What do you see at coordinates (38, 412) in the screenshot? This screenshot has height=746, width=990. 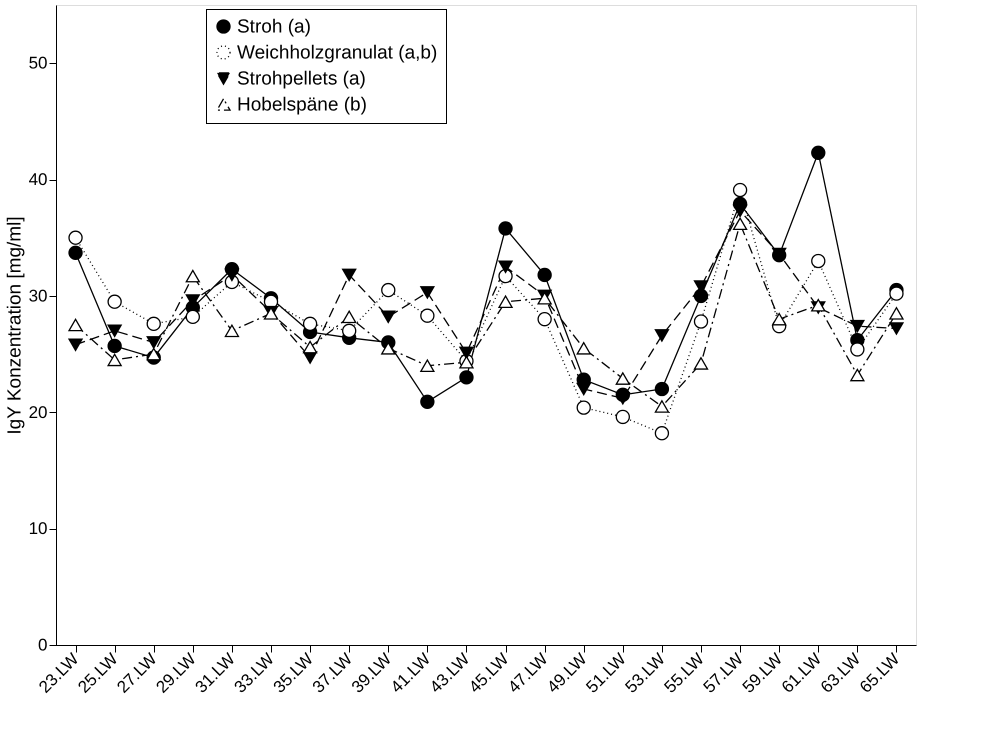 I see `y-tick-label: 20` at bounding box center [38, 412].